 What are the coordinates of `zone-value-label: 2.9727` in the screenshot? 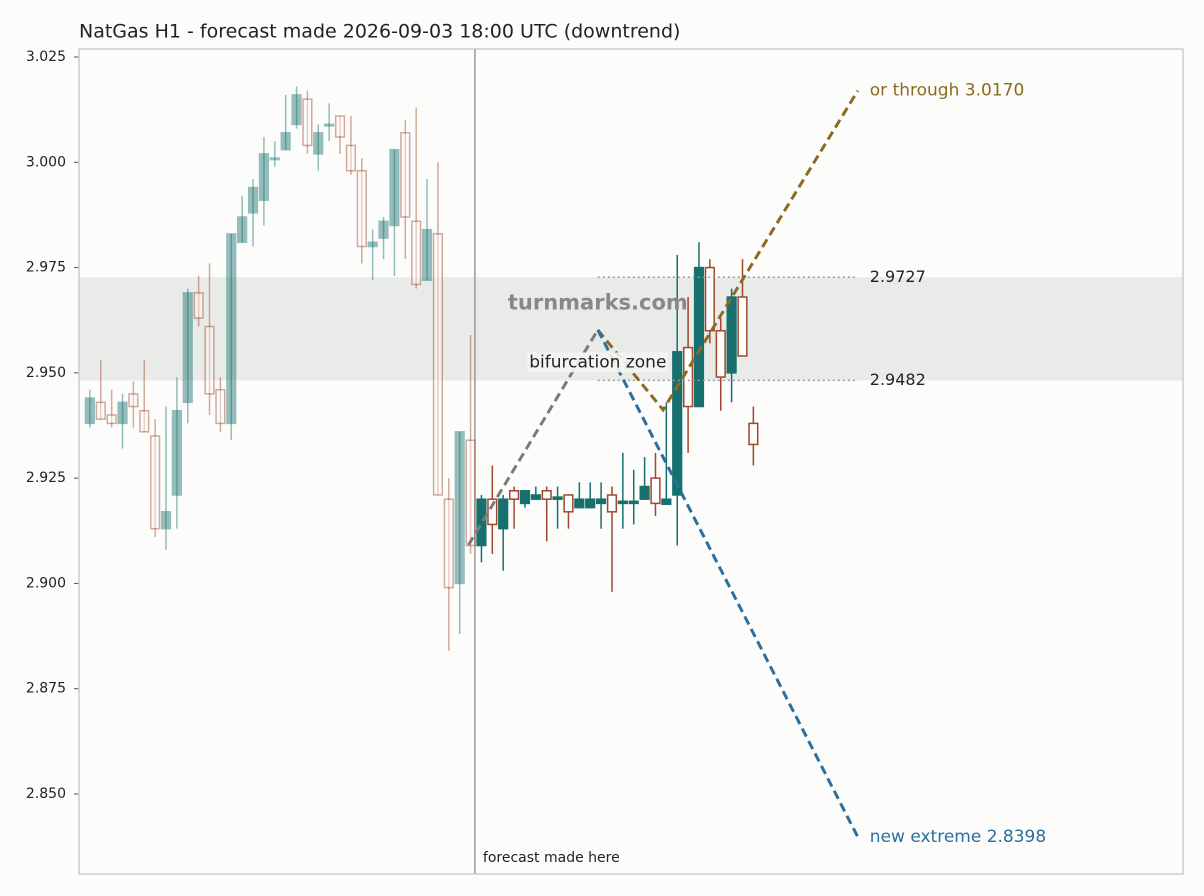 It's located at (898, 276).